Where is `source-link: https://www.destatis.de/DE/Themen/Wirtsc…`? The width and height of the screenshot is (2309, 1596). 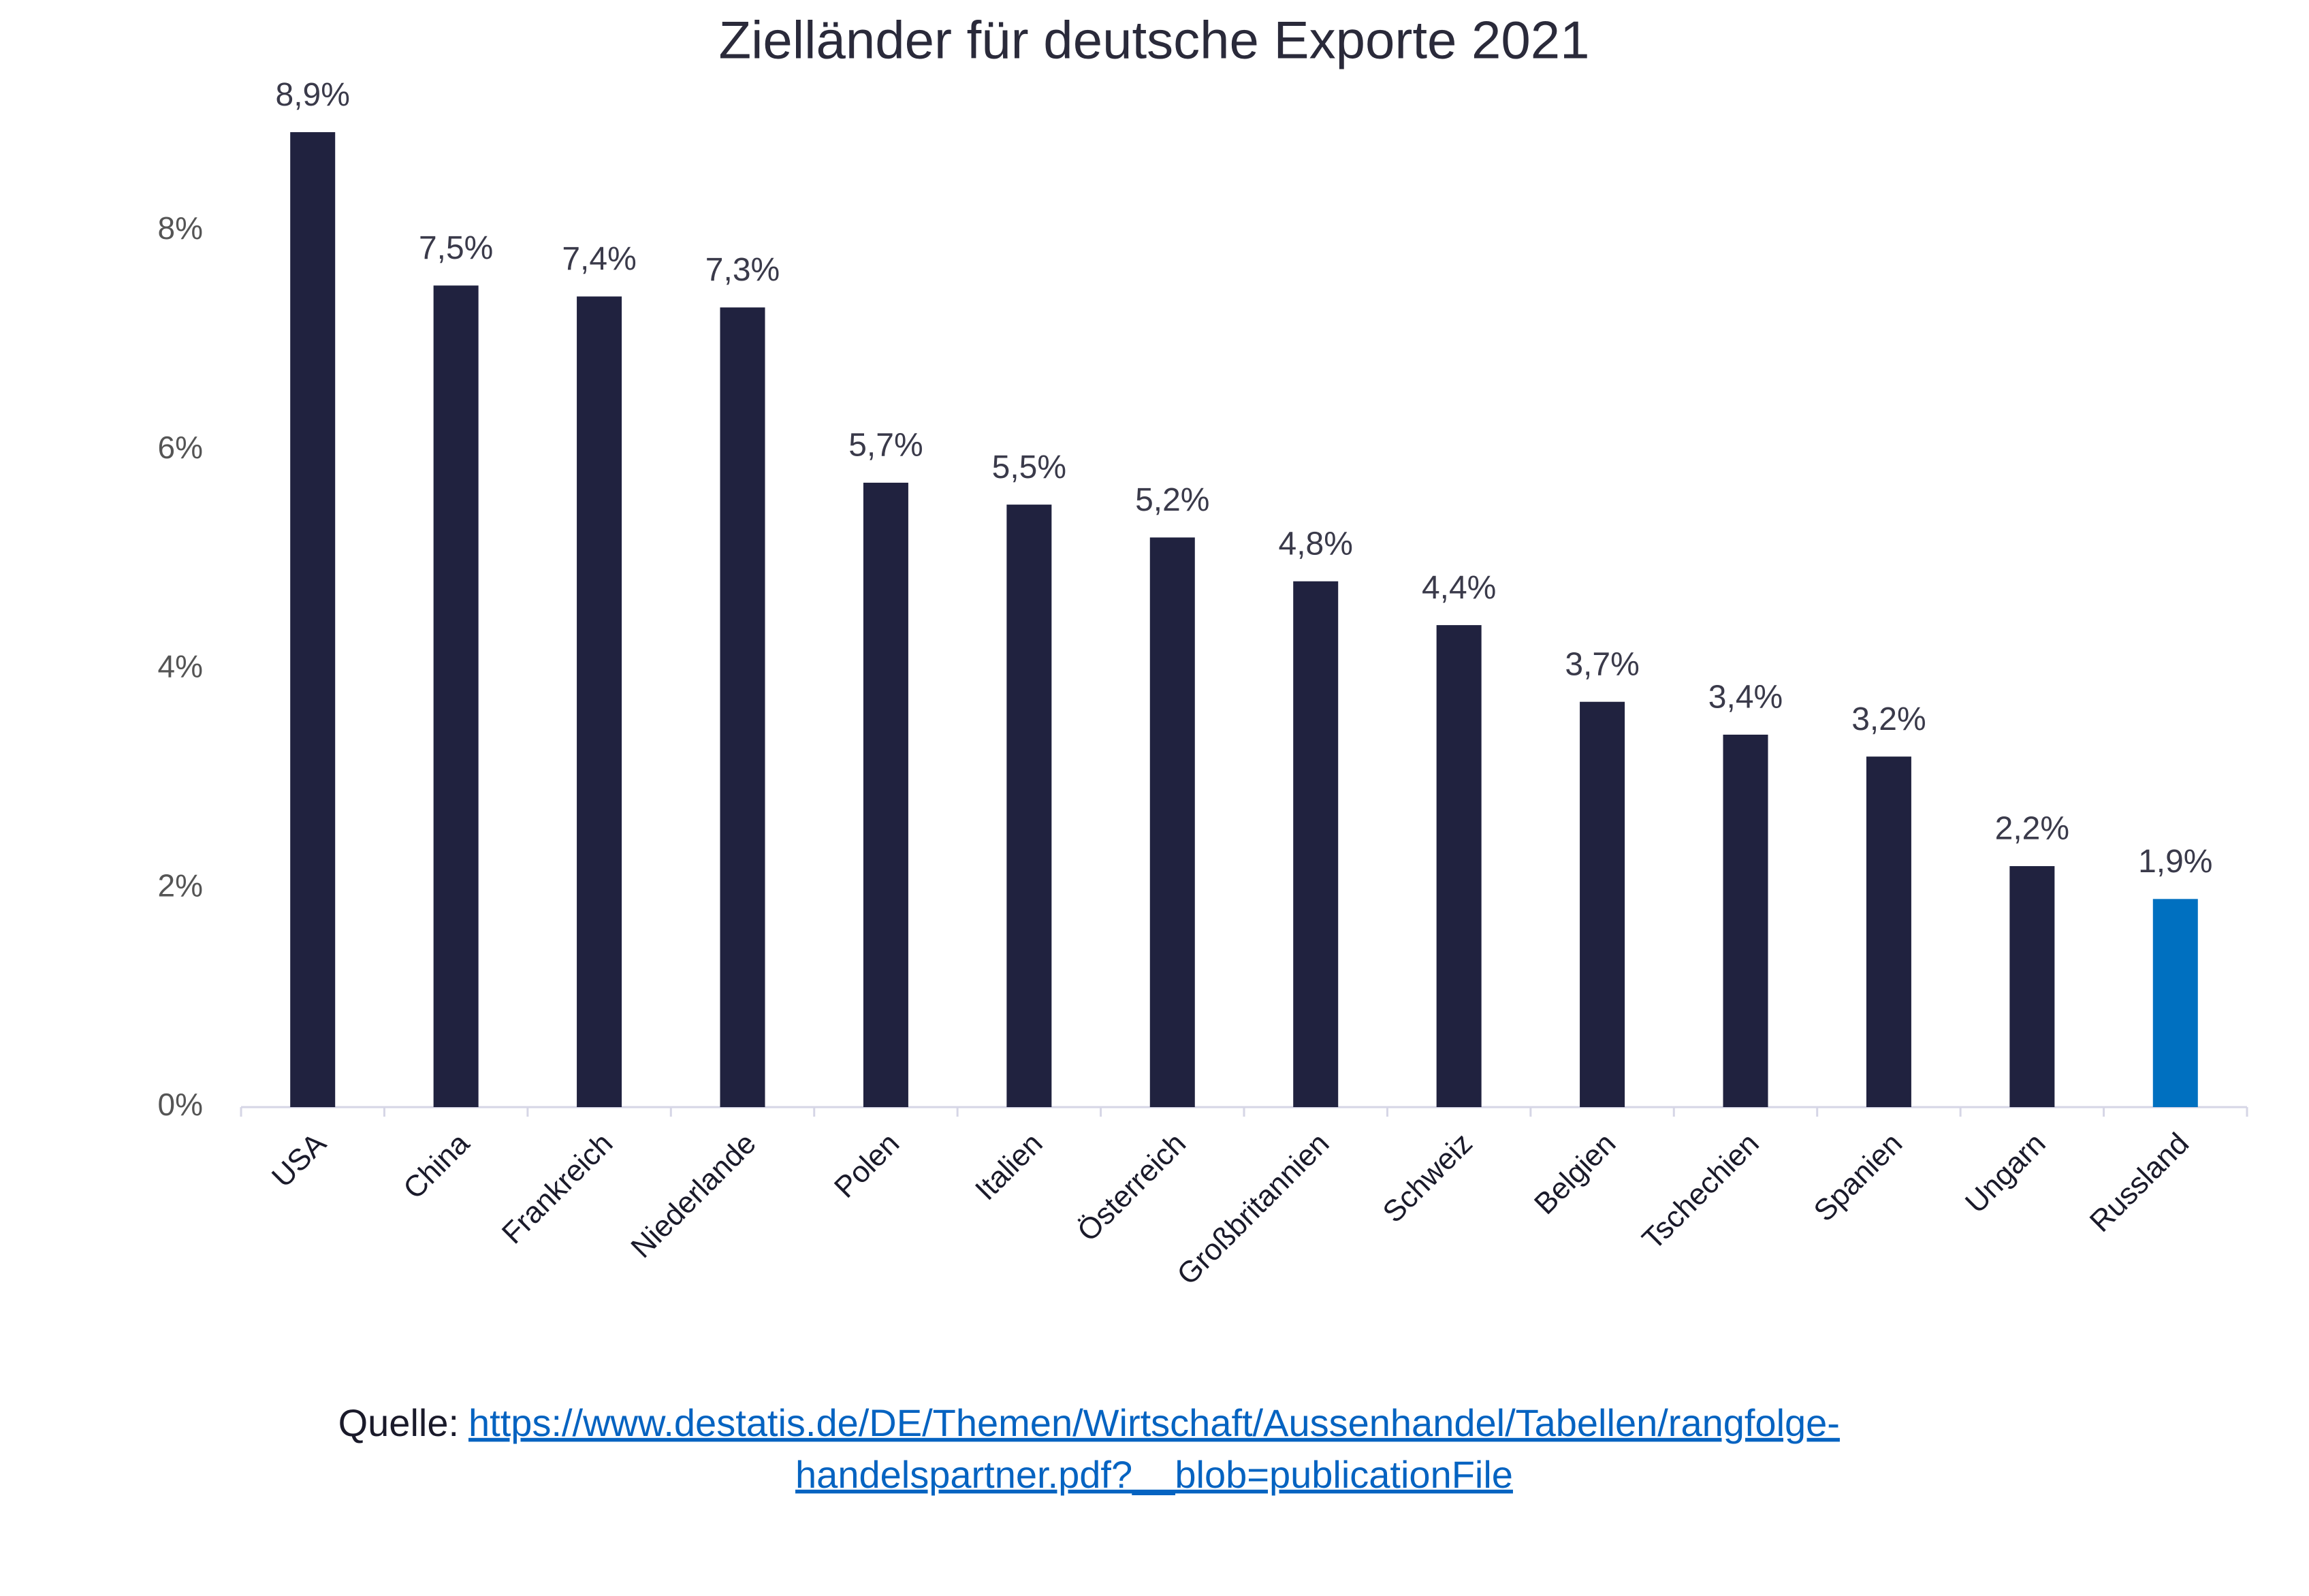
source-link: https://www.destatis.de/DE/Themen/Wirtsc… is located at coordinates (1154, 1422).